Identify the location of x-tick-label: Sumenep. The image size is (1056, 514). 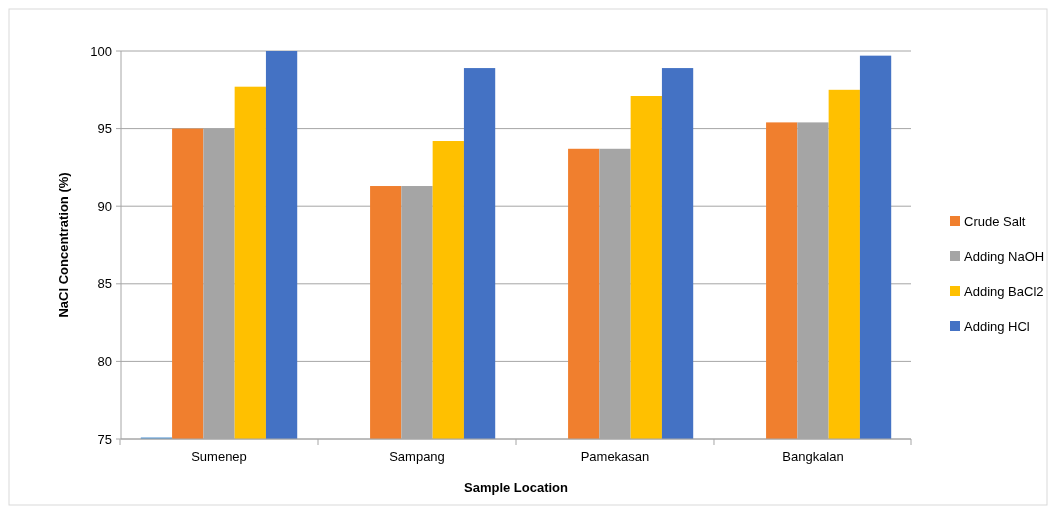
(219, 456).